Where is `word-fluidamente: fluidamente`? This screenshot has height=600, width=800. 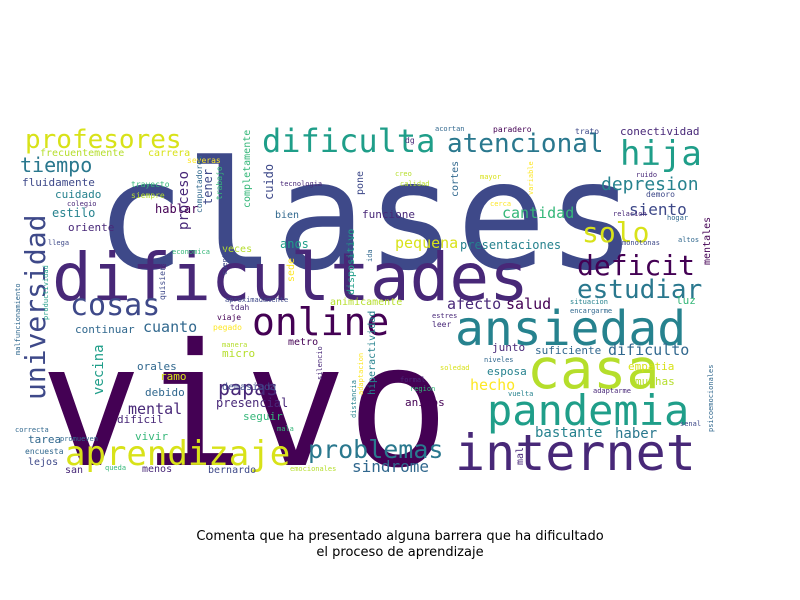
word-fluidamente: fluidamente is located at coordinates (58, 182).